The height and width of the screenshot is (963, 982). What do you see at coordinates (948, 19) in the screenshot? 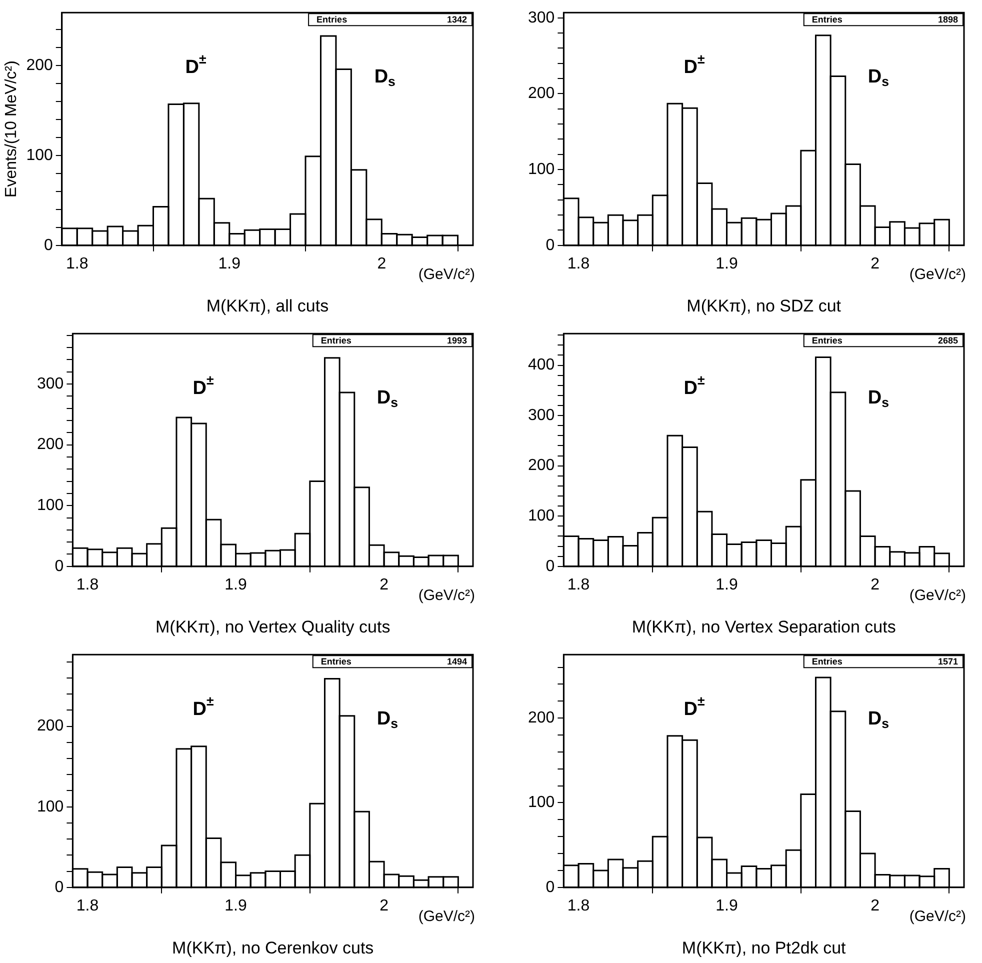
I see `annotation: 1898` at bounding box center [948, 19].